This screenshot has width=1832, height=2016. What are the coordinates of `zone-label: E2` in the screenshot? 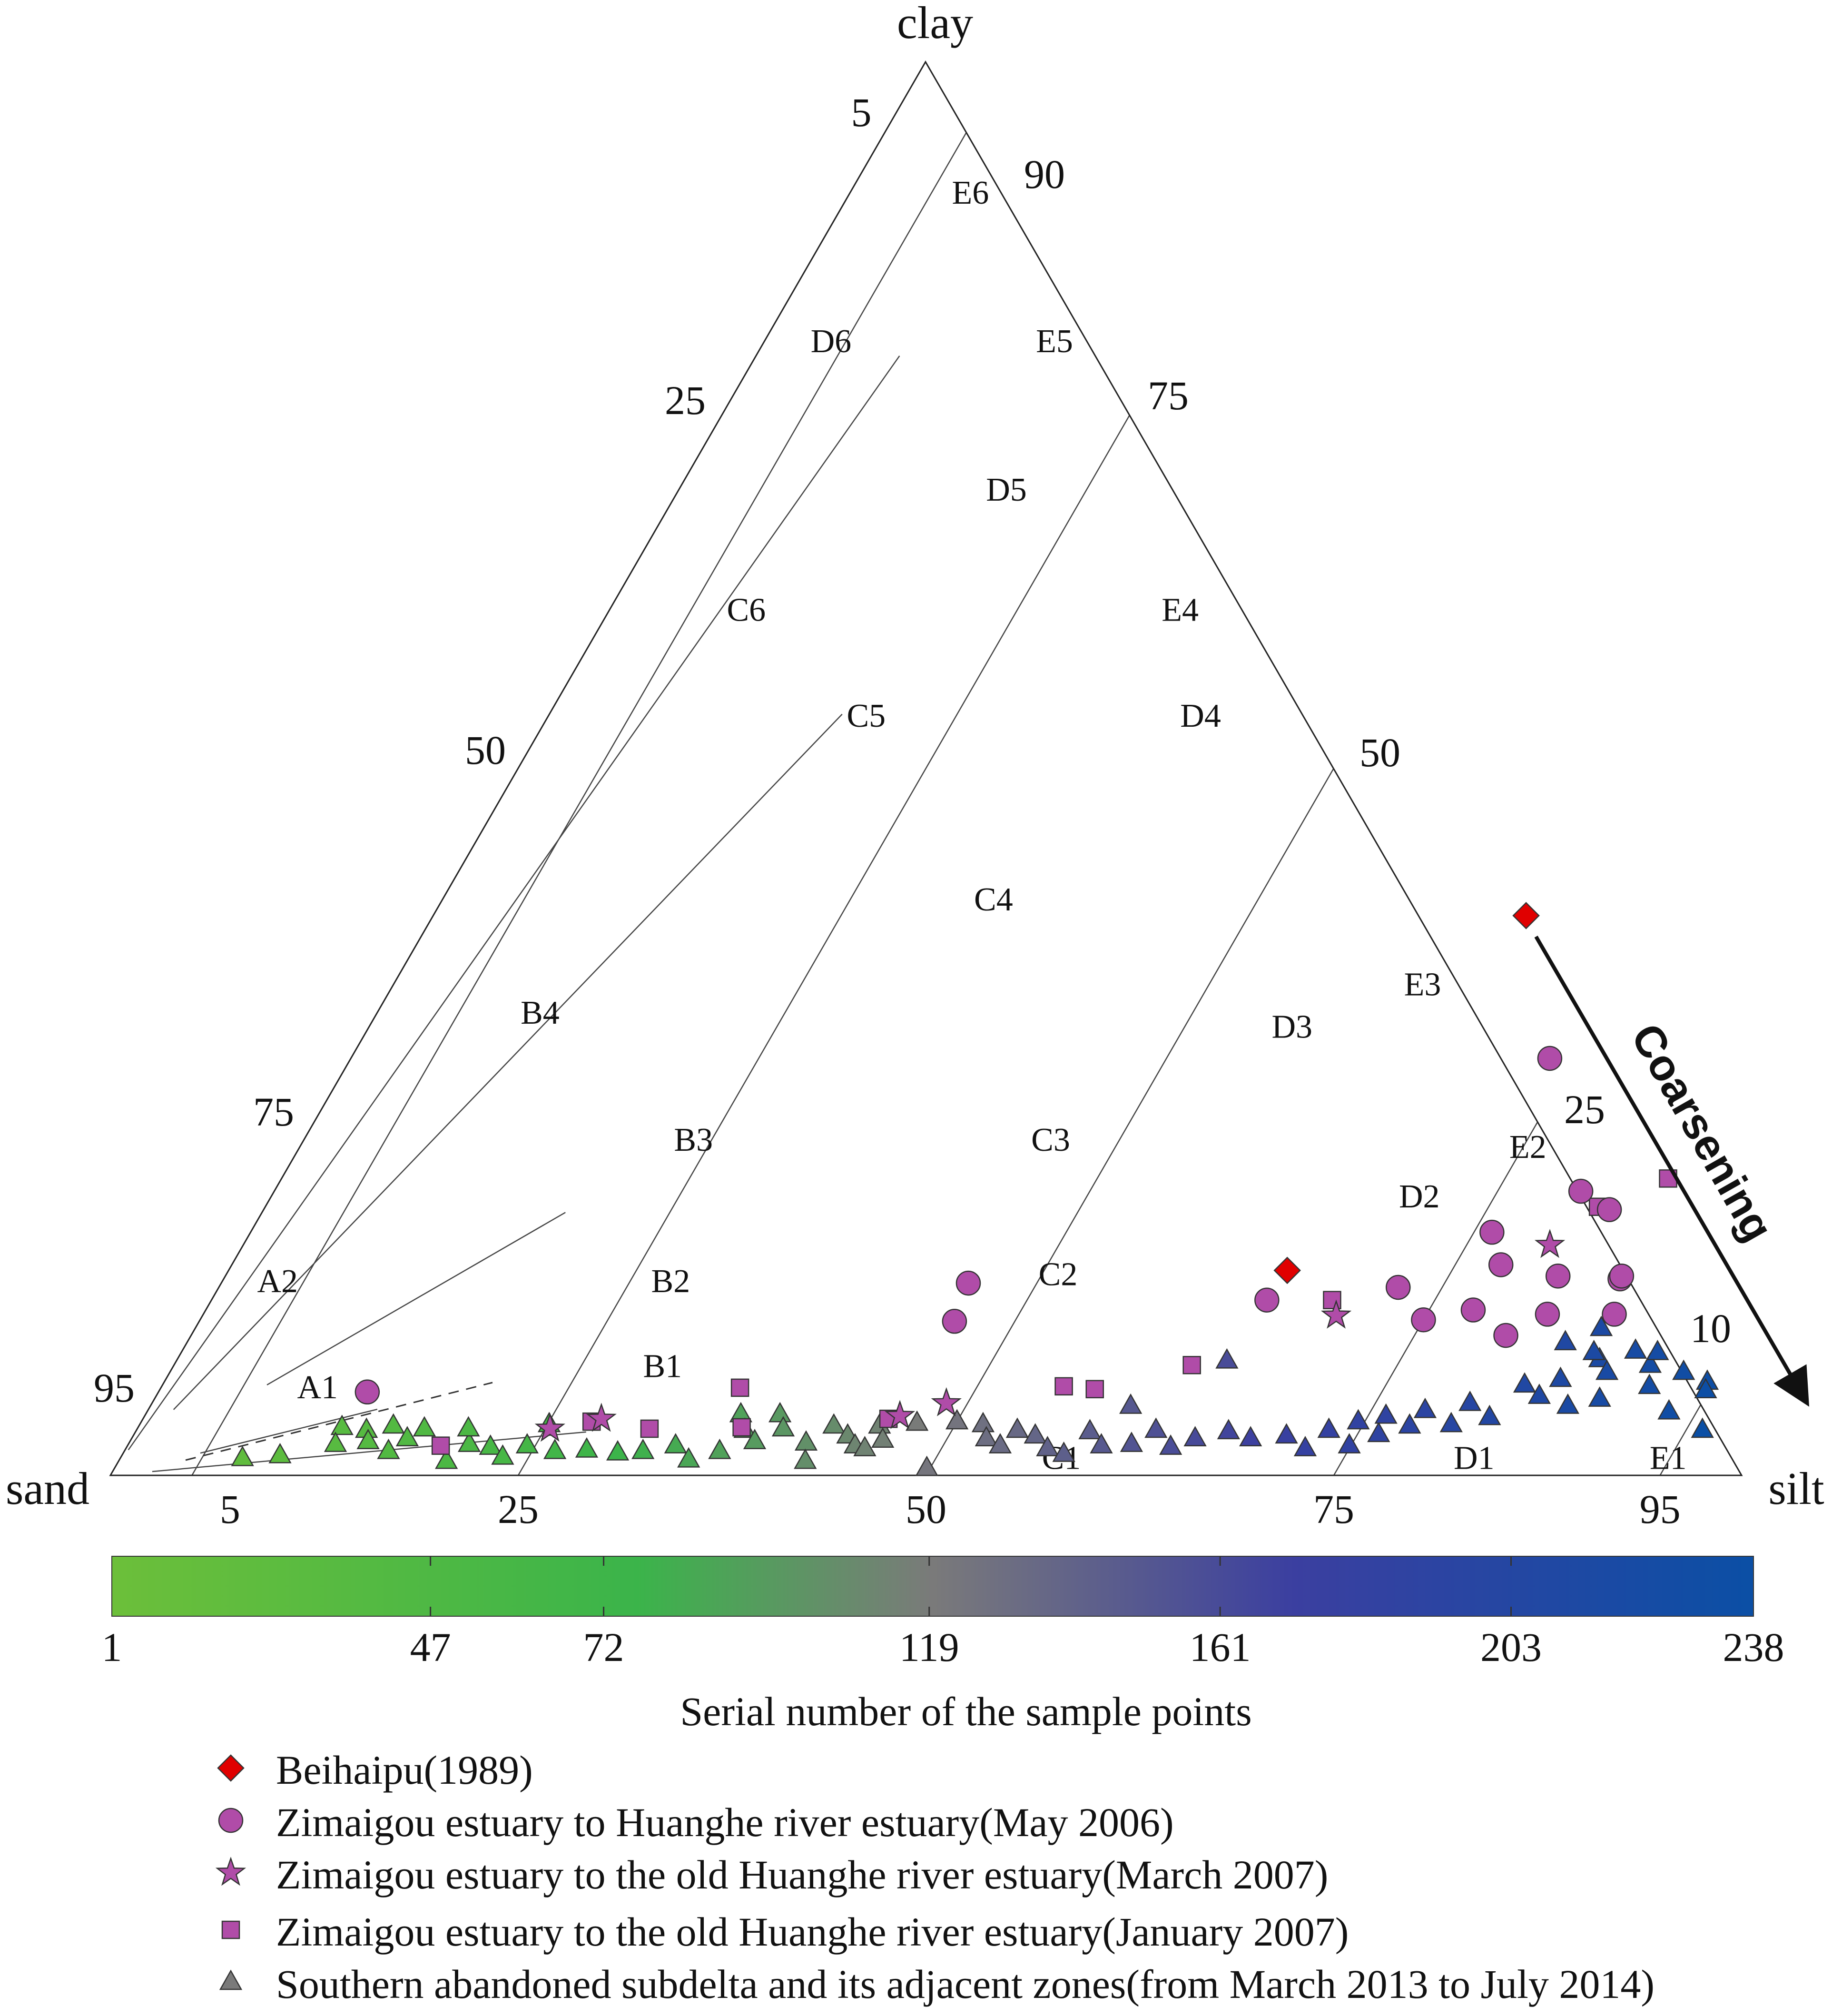 It's located at (1527, 1147).